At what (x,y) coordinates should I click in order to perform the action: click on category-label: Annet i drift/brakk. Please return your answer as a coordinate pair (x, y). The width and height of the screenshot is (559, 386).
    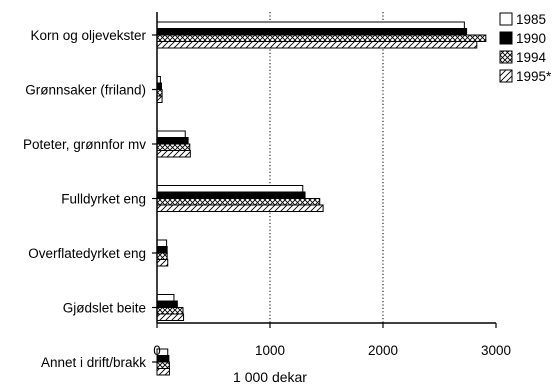
    Looking at the image, I should click on (93, 362).